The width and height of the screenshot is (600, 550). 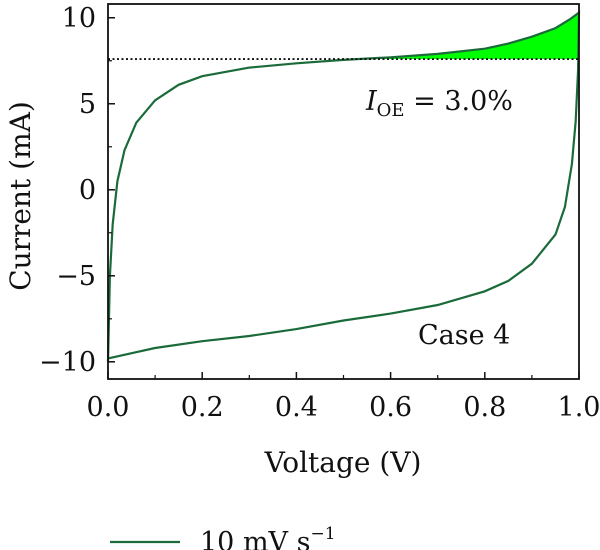 I want to click on y-tick-label: 0, so click(x=87, y=190).